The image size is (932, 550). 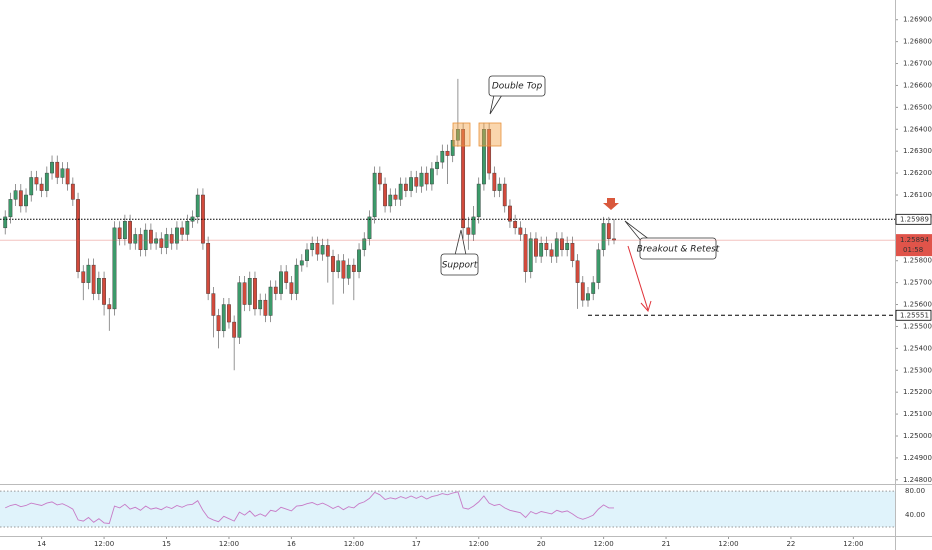 What do you see at coordinates (917, 129) in the screenshot?
I see `y-tick-label: 1.26400` at bounding box center [917, 129].